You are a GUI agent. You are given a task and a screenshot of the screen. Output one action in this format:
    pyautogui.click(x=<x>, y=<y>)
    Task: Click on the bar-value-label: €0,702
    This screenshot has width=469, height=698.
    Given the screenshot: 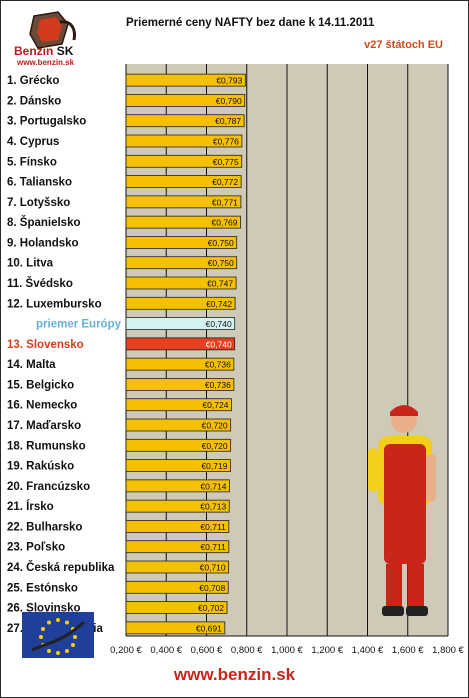 What is the action you would take?
    pyautogui.click(x=211, y=608)
    